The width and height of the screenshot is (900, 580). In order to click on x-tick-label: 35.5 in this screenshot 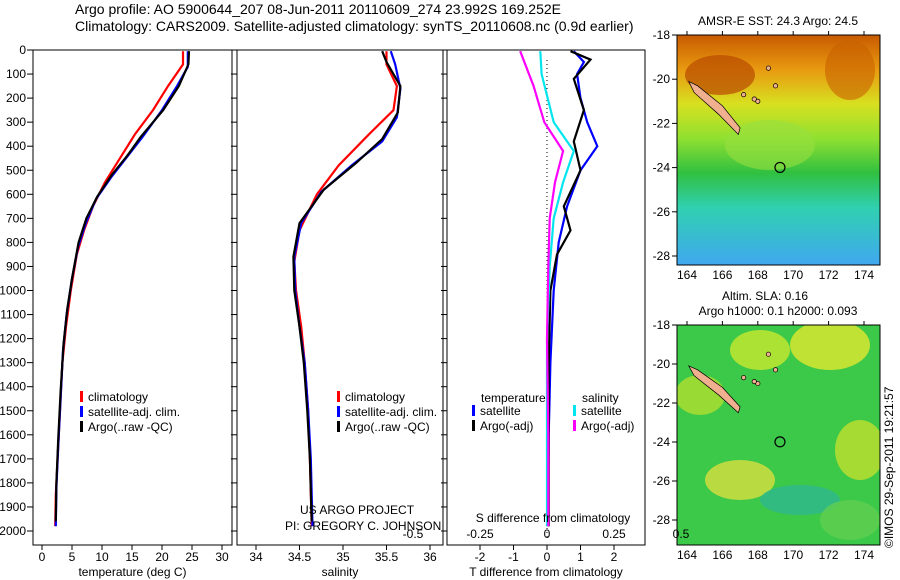, I will do `click(387, 557)`.